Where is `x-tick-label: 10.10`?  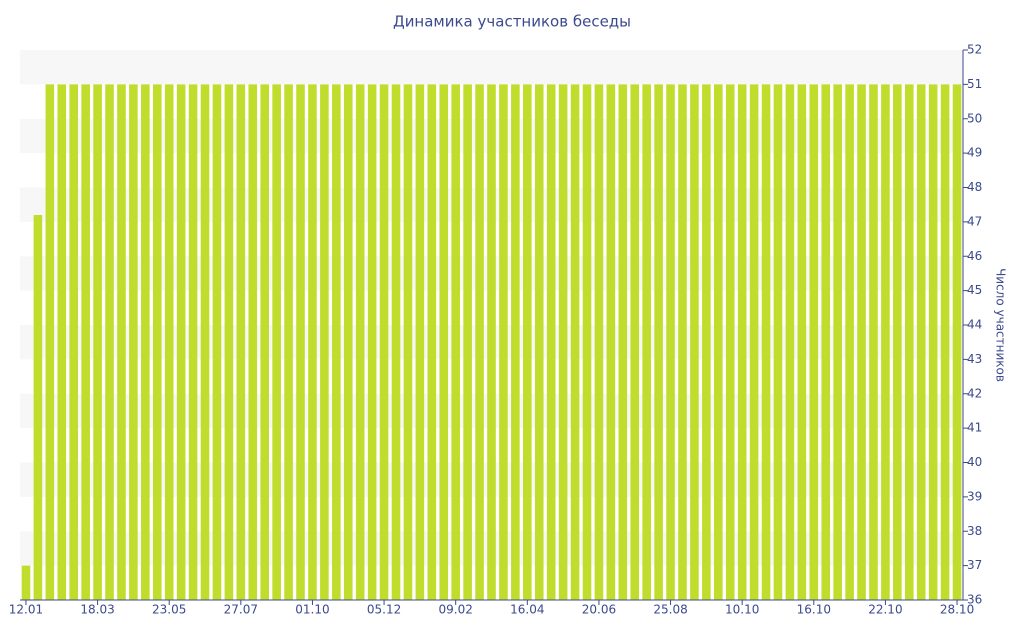 x-tick-label: 10.10 is located at coordinates (742, 610).